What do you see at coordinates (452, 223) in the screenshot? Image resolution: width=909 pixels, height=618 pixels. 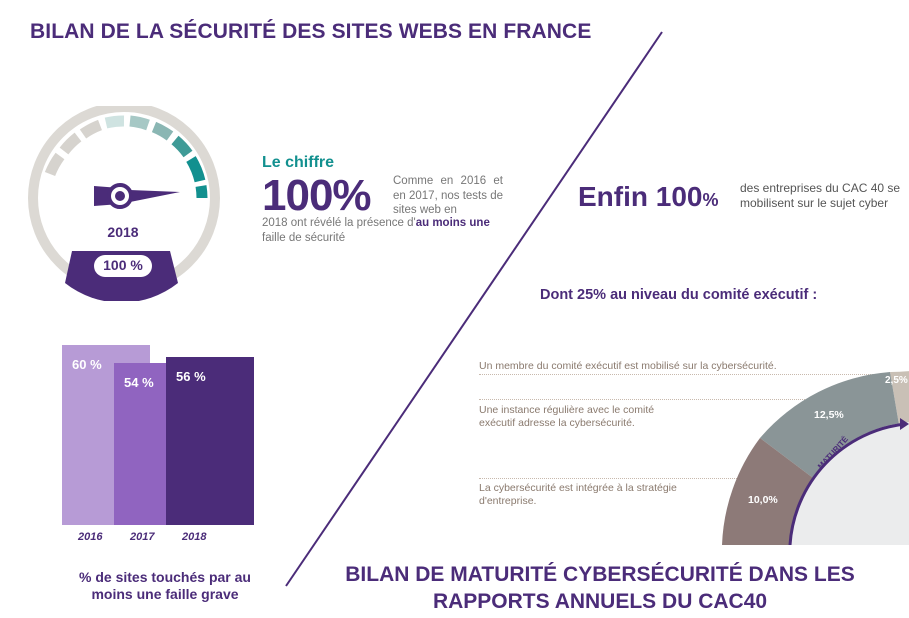 I see `chiffre-desc-bold: au moins une` at bounding box center [452, 223].